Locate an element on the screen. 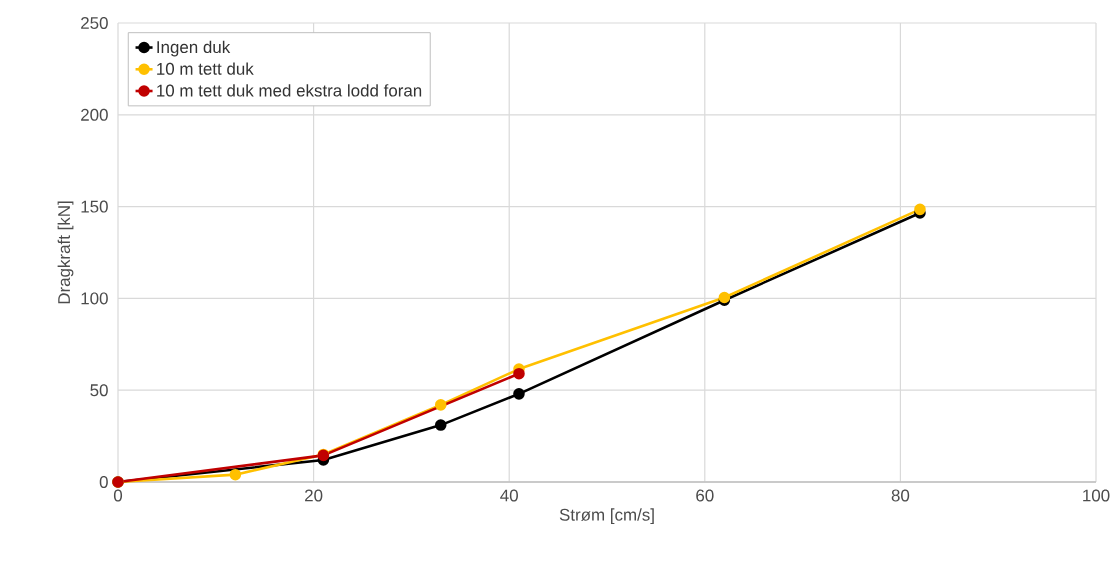 The height and width of the screenshot is (576, 1118). legend-label: Ingen duk is located at coordinates (194, 48).